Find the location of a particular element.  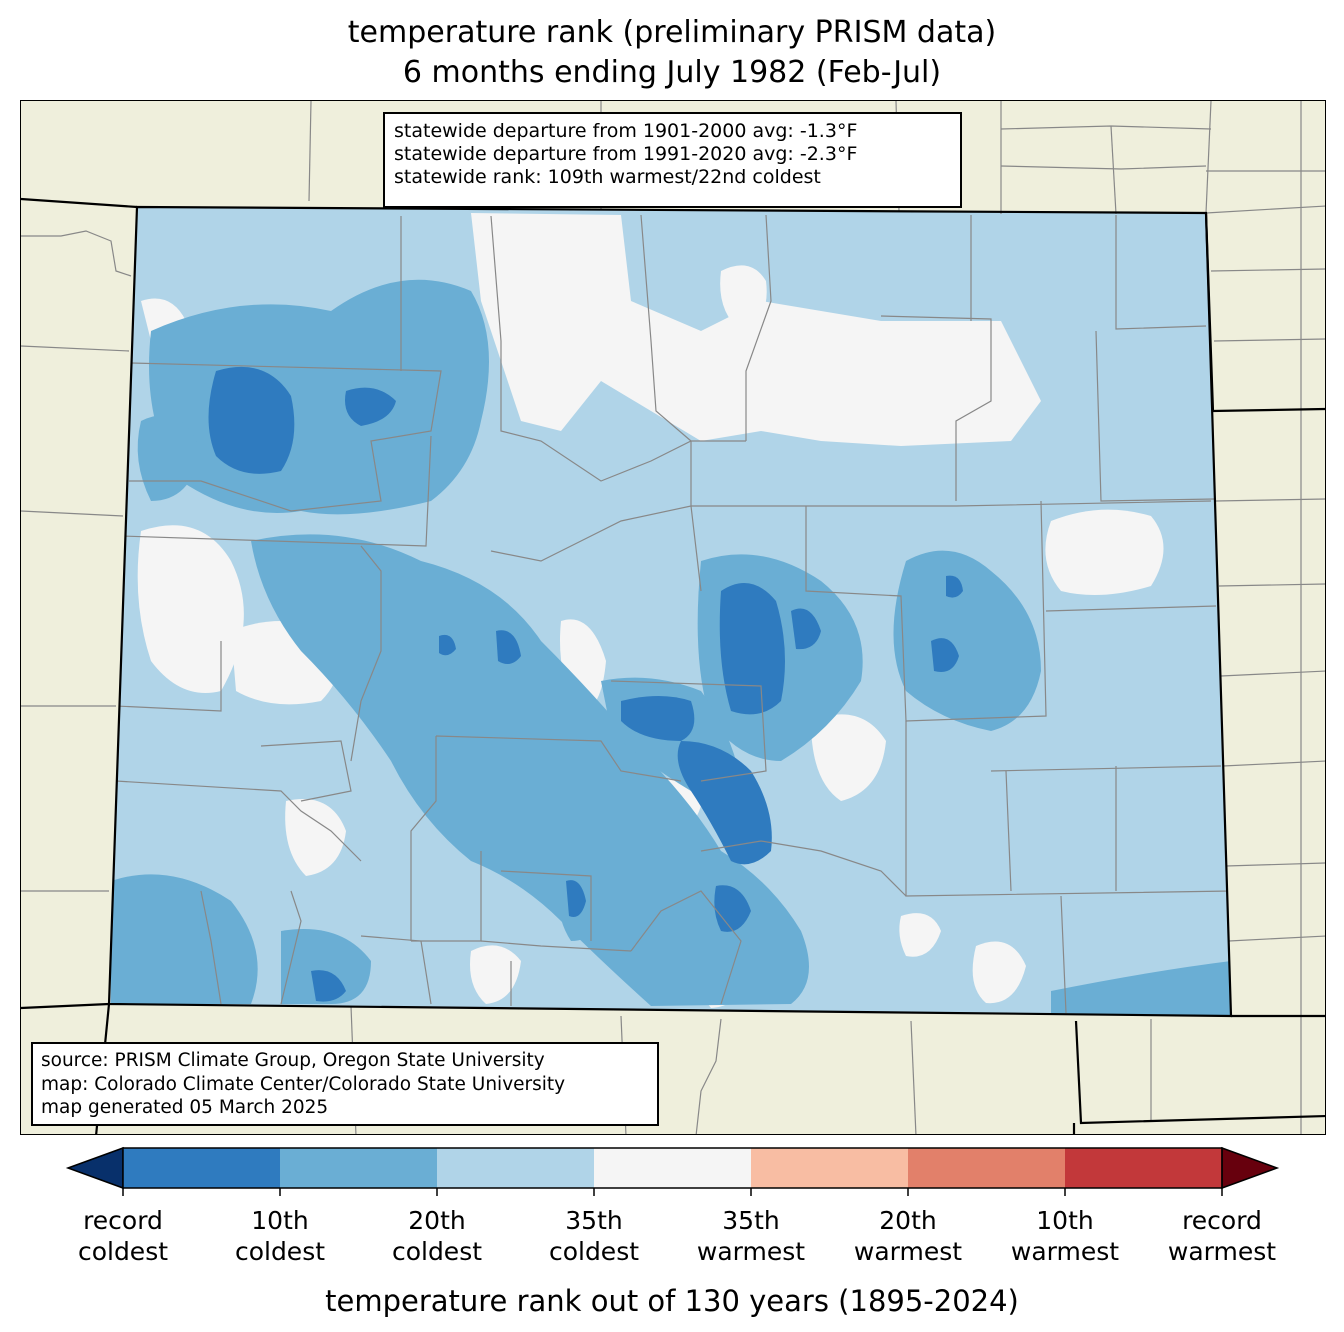

tick-label-record-coldest: record coldest is located at coordinates (123, 1236).